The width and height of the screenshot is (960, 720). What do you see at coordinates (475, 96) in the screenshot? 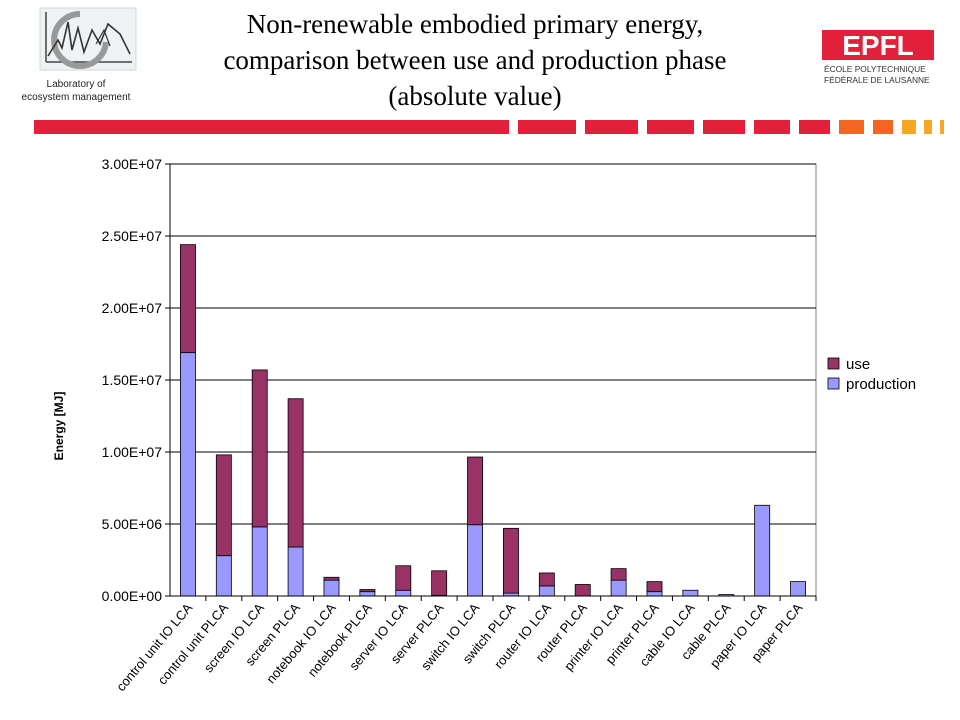
I see `title-line3: (absolute value)` at bounding box center [475, 96].